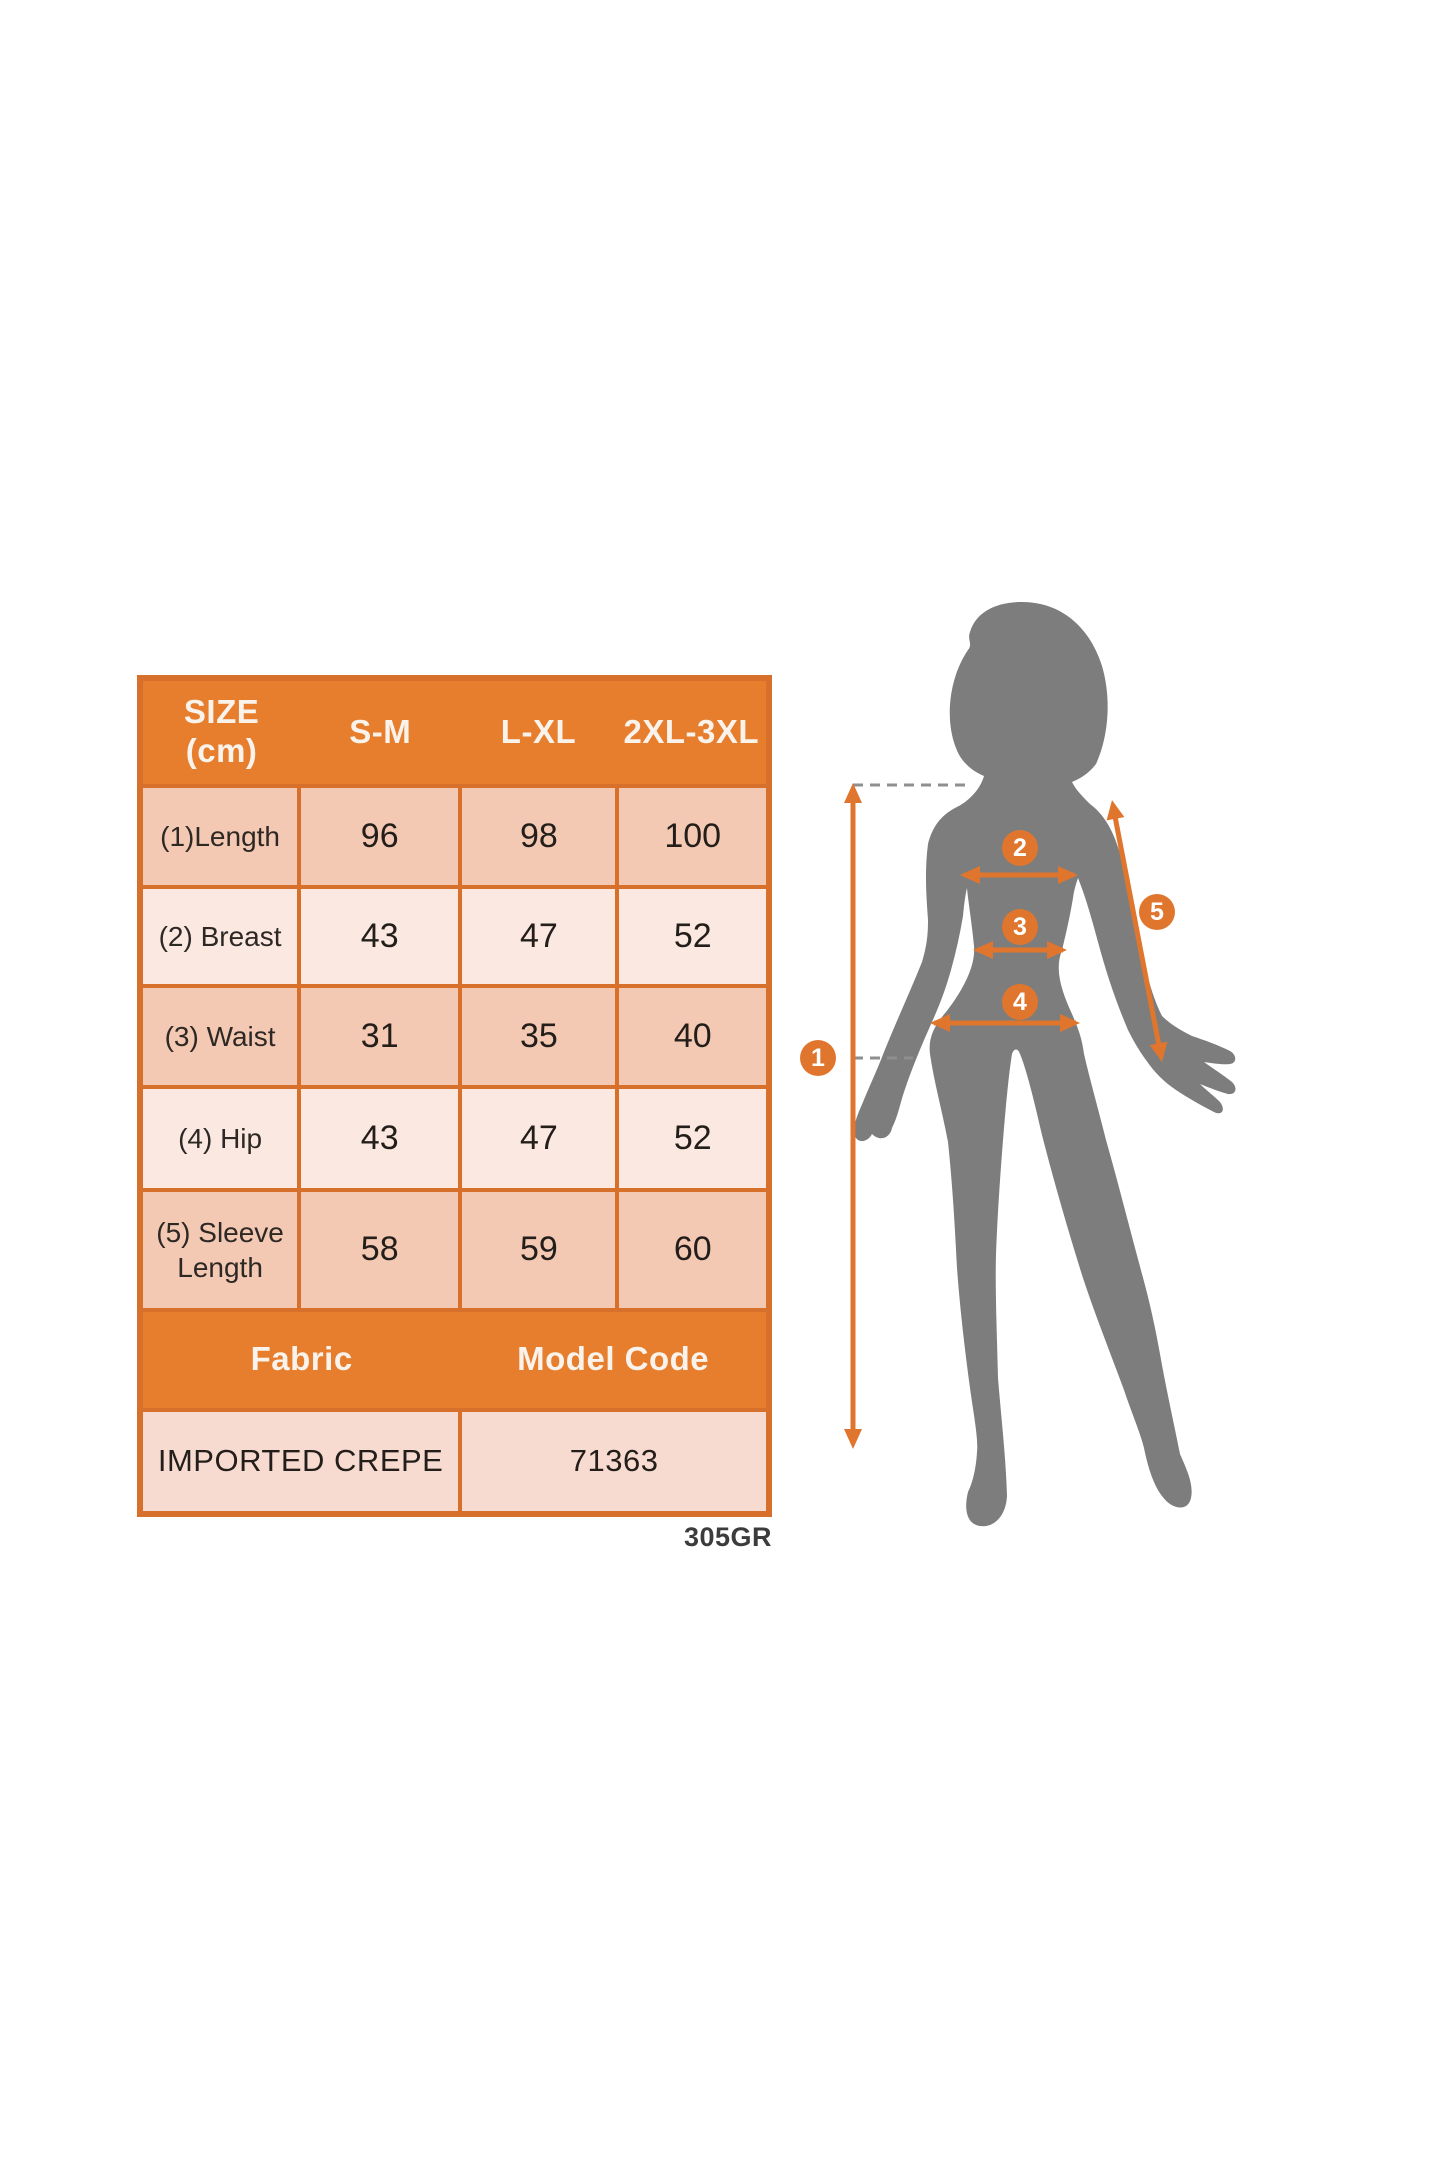 The height and width of the screenshot is (2160, 1440). I want to click on value-sleeve-lxl: 59, so click(539, 1249).